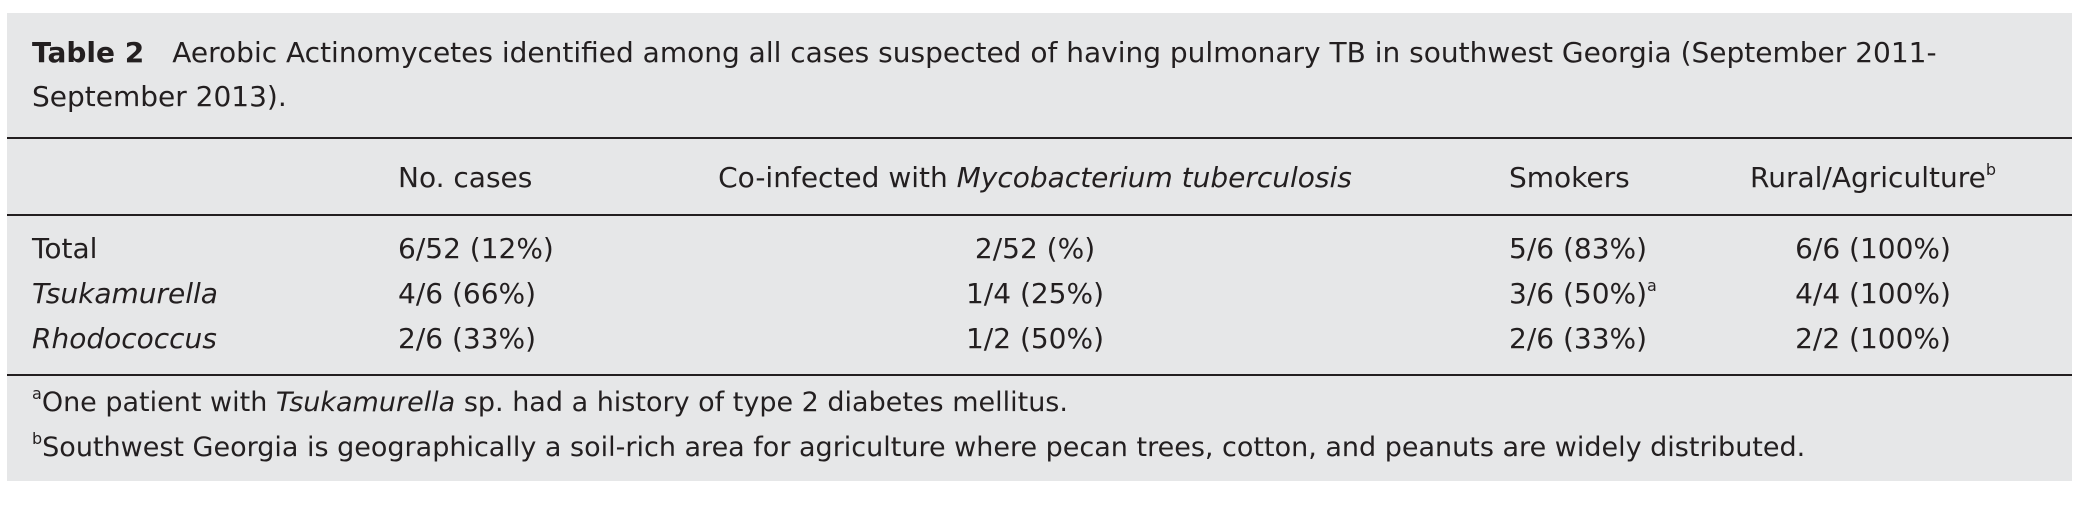  Describe the element at coordinates (158, 402) in the screenshot. I see `footnote-text: One patient with` at that location.